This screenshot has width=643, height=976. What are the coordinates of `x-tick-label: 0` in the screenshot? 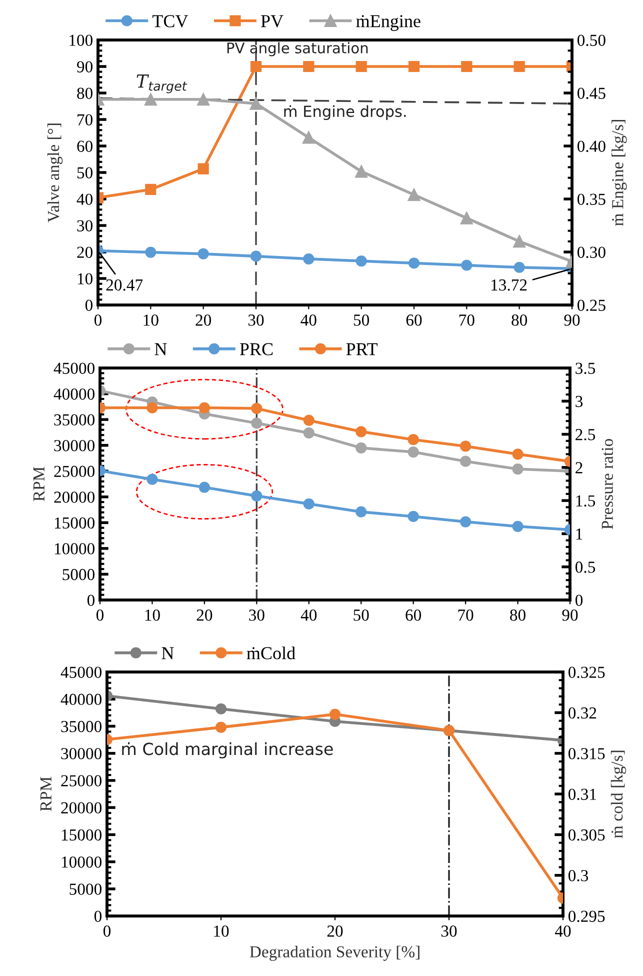 It's located at (107, 931).